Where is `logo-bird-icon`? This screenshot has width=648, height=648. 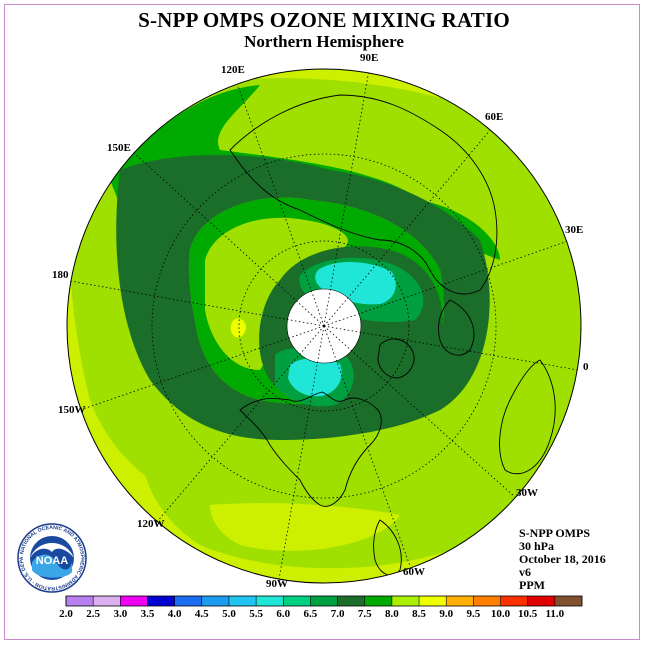
logo-bird-icon is located at coordinates (52, 550).